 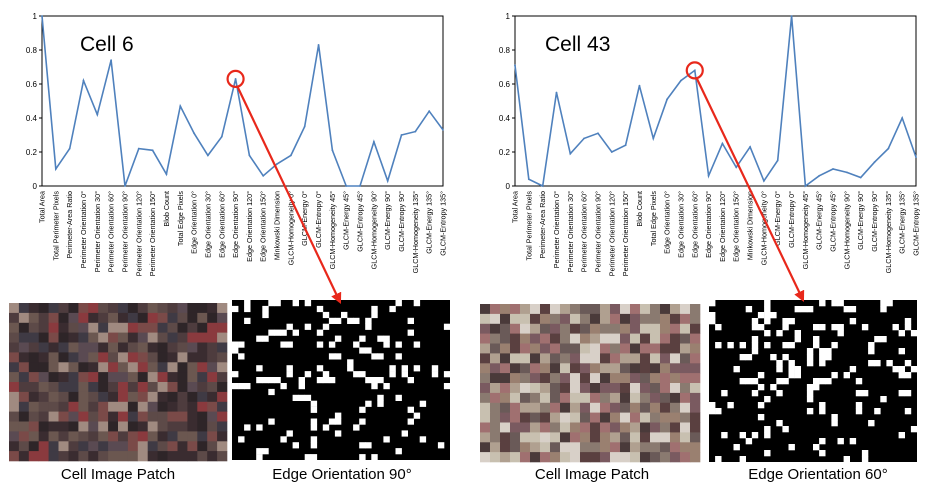 What do you see at coordinates (577, 44) in the screenshot?
I see `chart-title: Cell 43` at bounding box center [577, 44].